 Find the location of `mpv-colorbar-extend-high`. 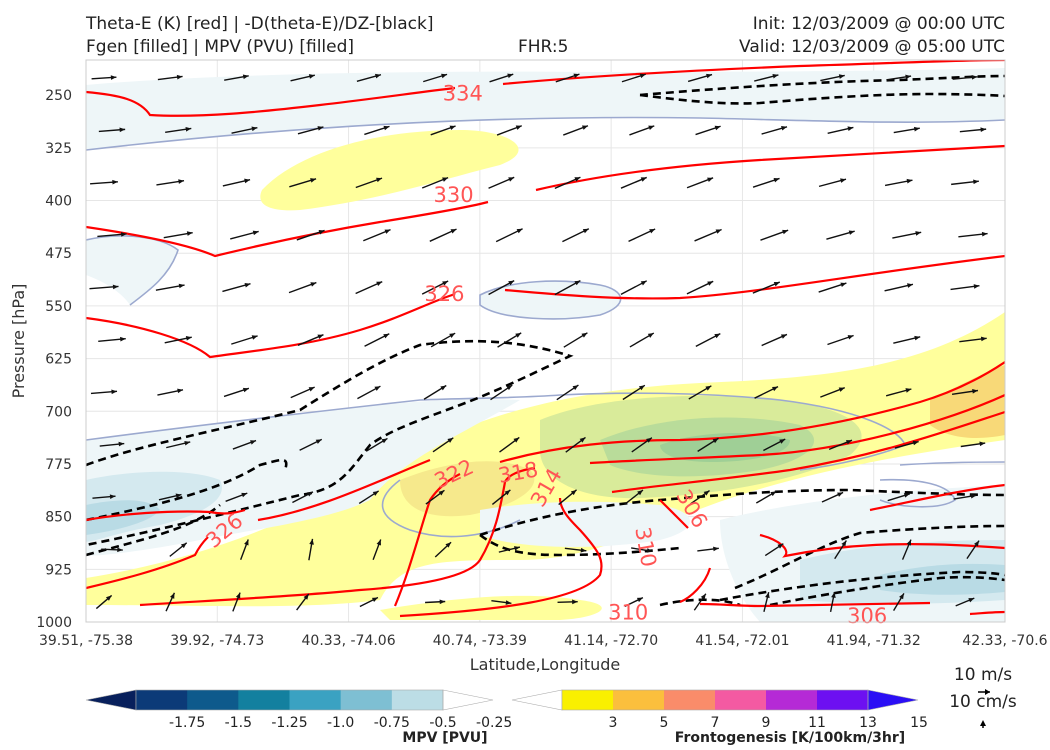

mpv-colorbar-extend-high is located at coordinates (468, 700).